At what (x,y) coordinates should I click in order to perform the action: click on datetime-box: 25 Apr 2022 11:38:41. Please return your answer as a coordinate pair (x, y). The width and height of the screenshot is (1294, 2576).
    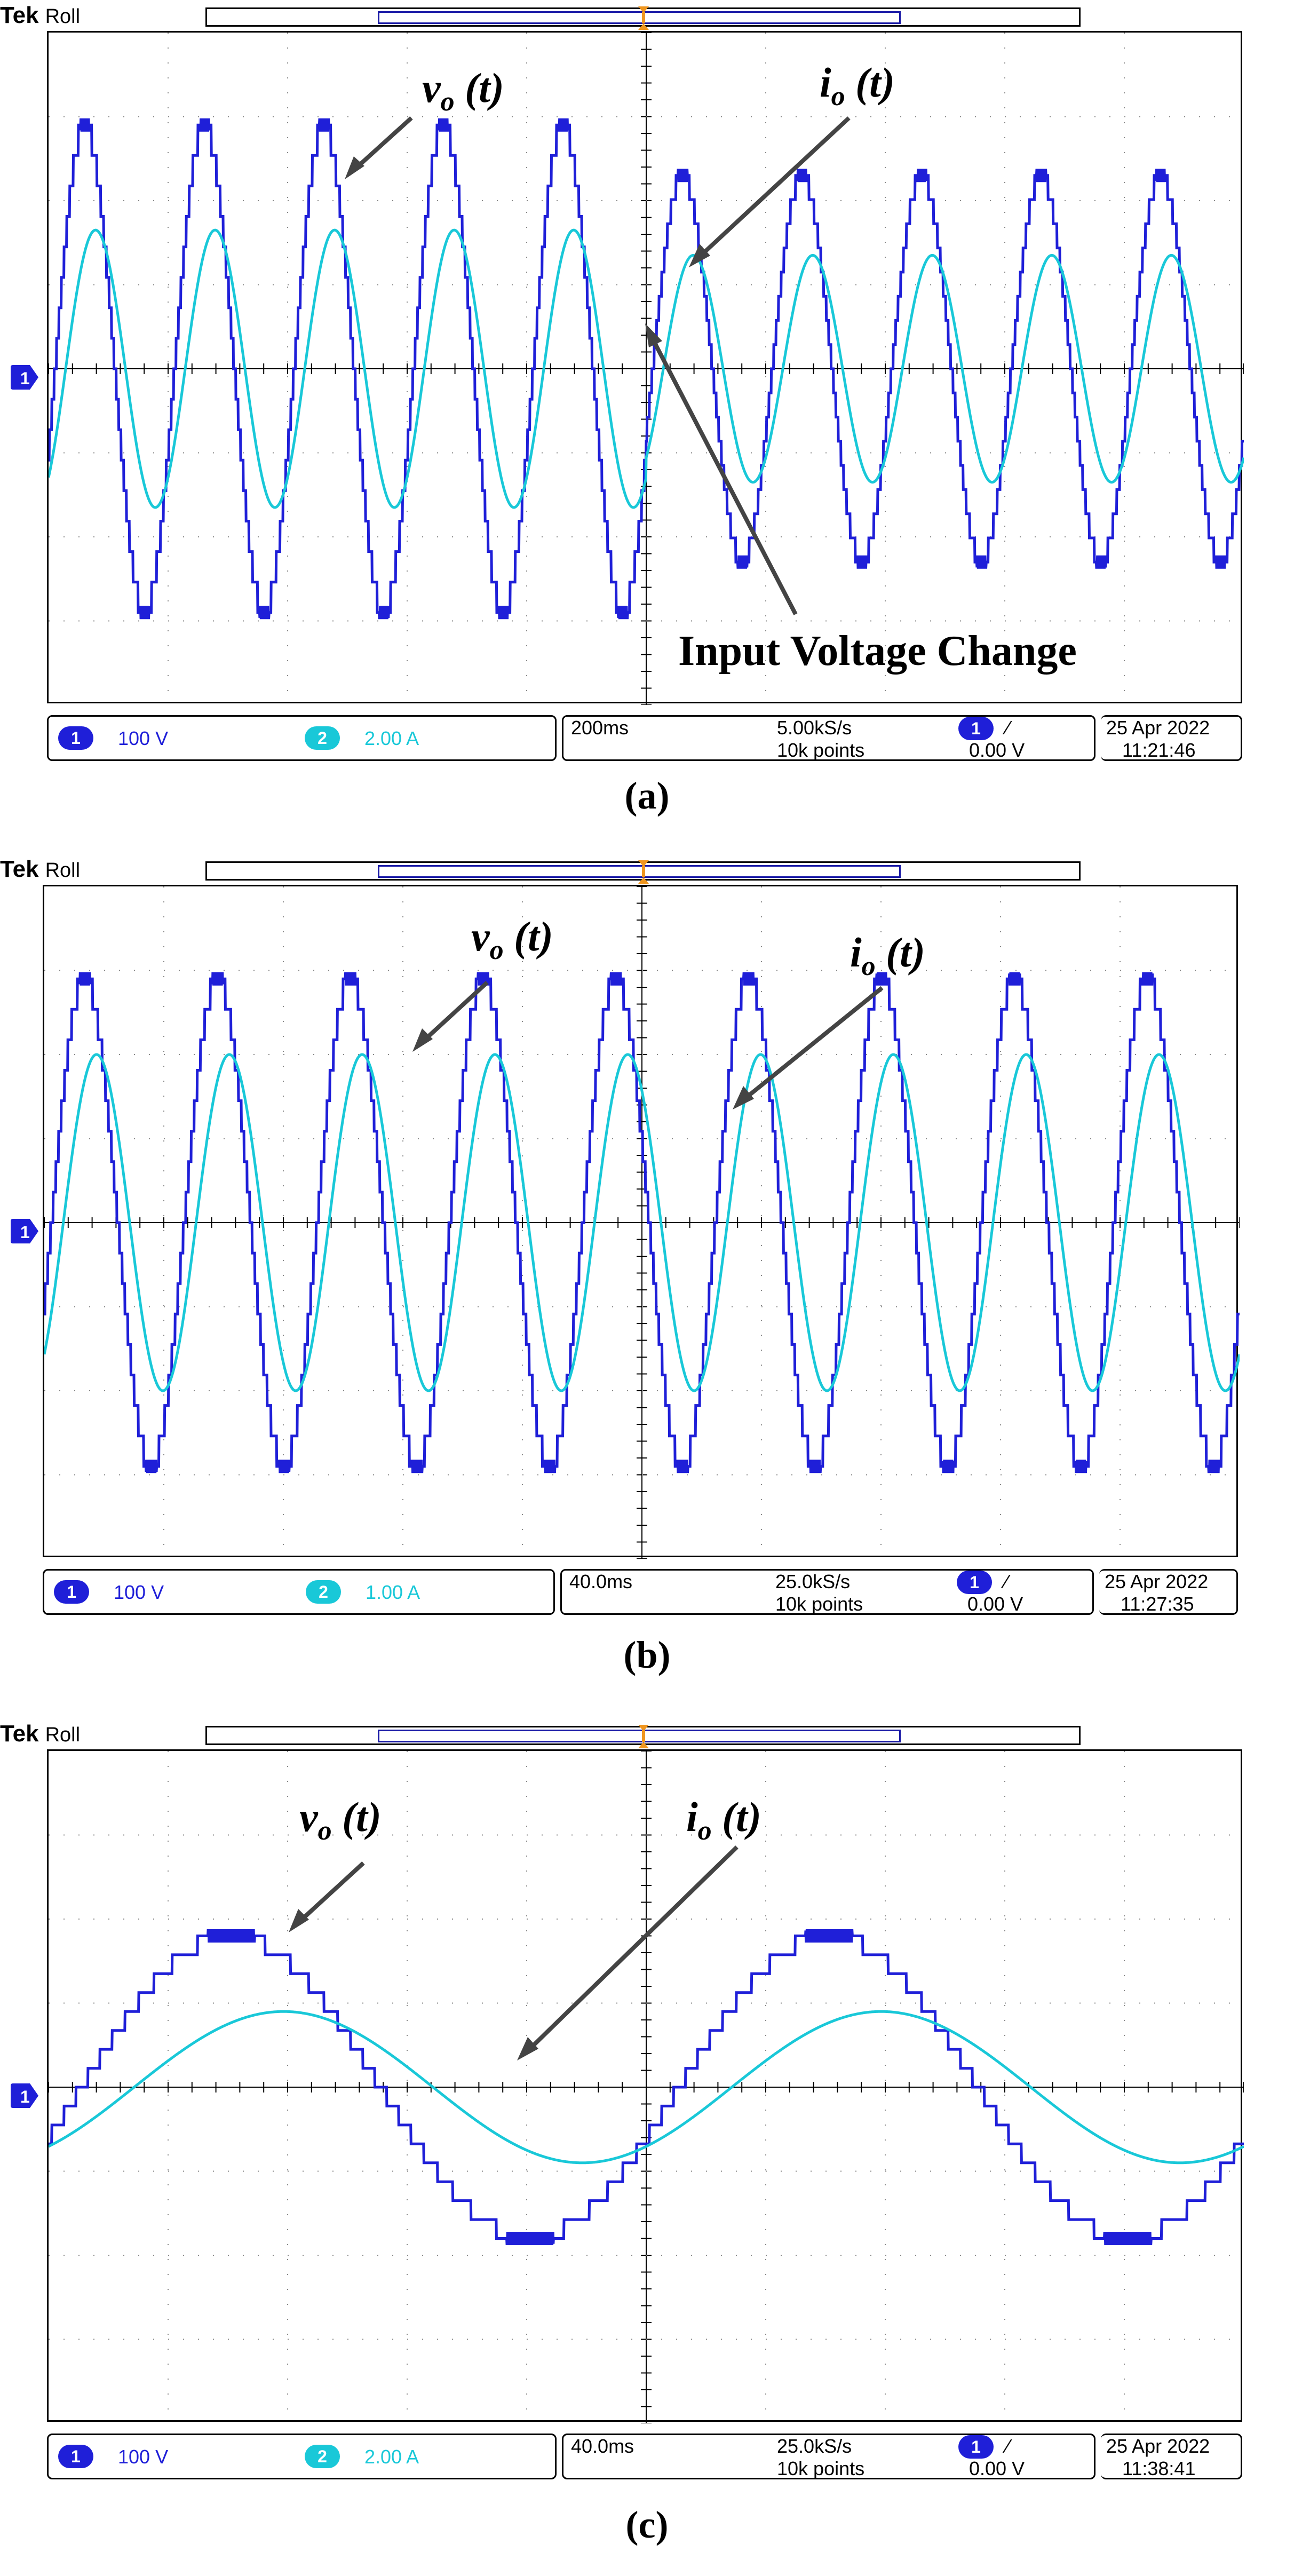
    Looking at the image, I should click on (1171, 2457).